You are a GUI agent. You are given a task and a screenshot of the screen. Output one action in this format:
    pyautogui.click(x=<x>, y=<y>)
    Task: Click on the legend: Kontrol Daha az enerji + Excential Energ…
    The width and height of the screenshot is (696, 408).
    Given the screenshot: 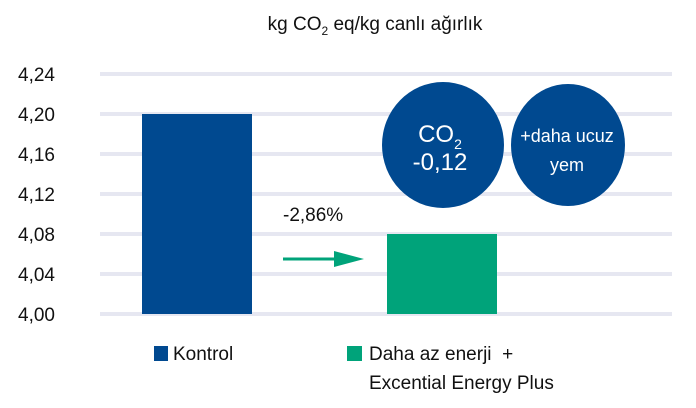 What is the action you would take?
    pyautogui.click(x=354, y=369)
    